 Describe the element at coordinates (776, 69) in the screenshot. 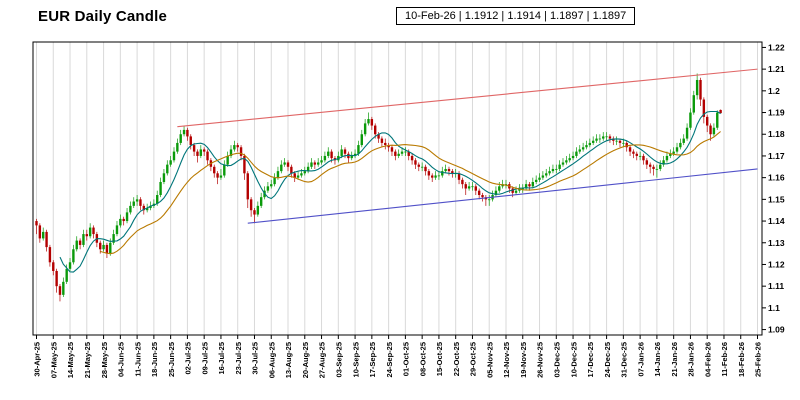

I see `y-axis-label: 1.21` at that location.